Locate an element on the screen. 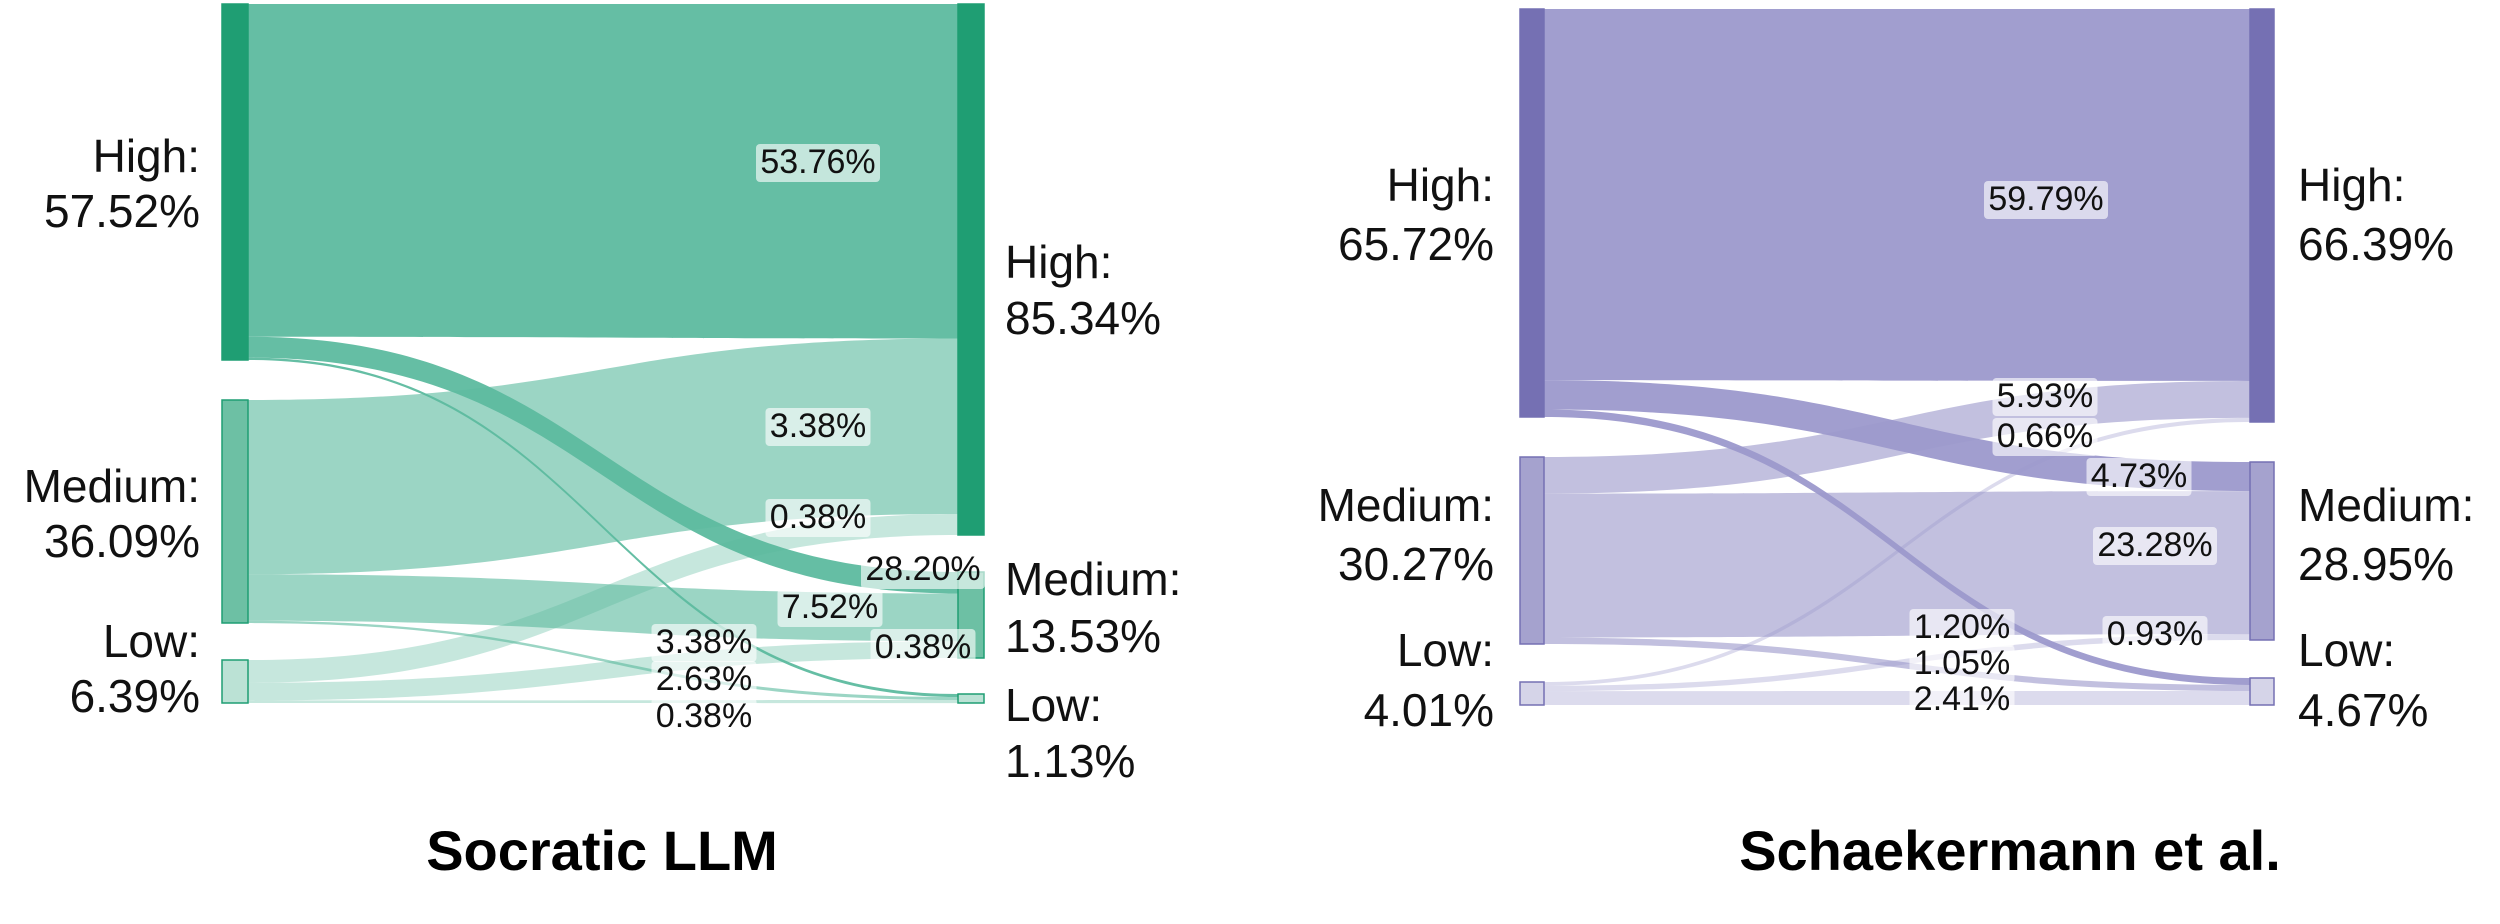 The image size is (2500, 924). flow-value-label: 59.79% is located at coordinates (2045, 199).